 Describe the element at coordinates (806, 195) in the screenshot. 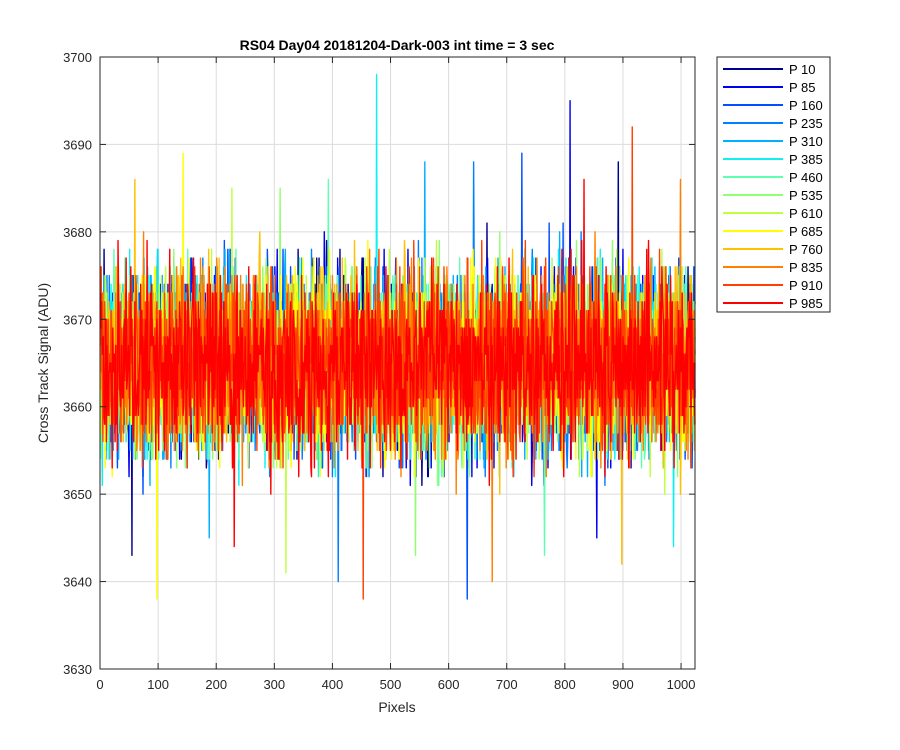

I see `legend-label: P 535` at that location.